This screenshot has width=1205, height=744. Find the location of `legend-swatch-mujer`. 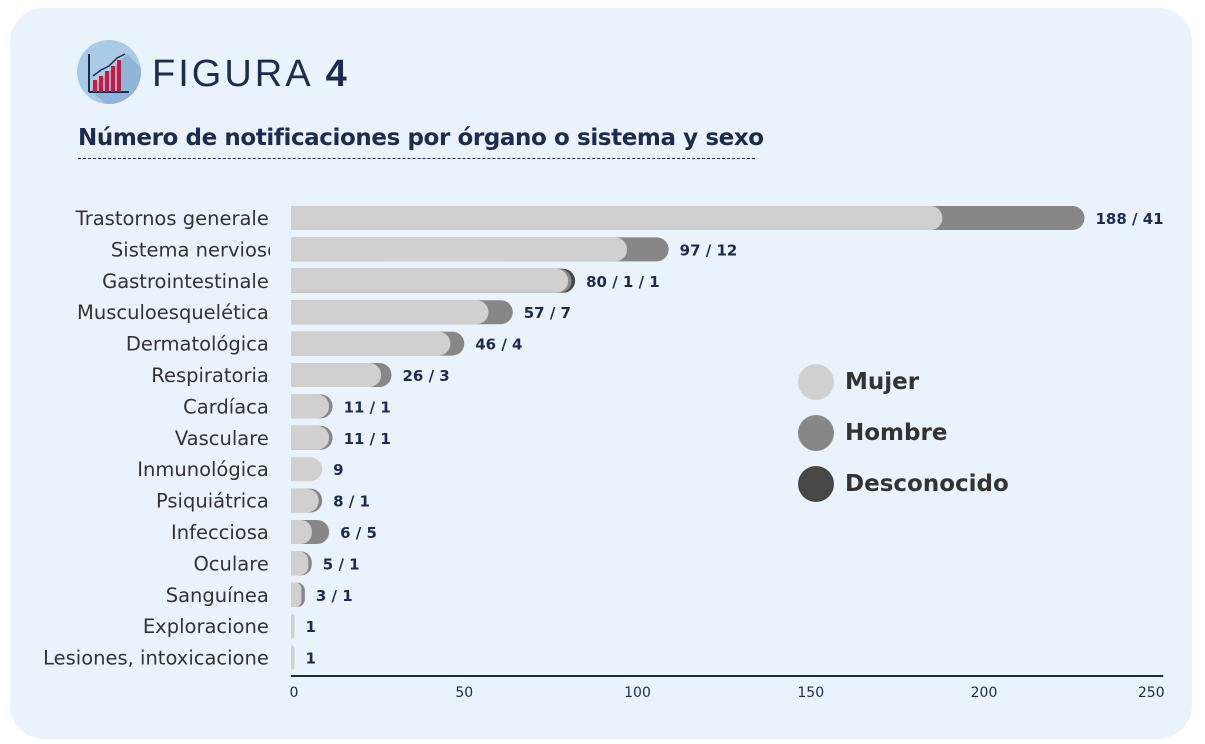

legend-swatch-mujer is located at coordinates (816, 381).